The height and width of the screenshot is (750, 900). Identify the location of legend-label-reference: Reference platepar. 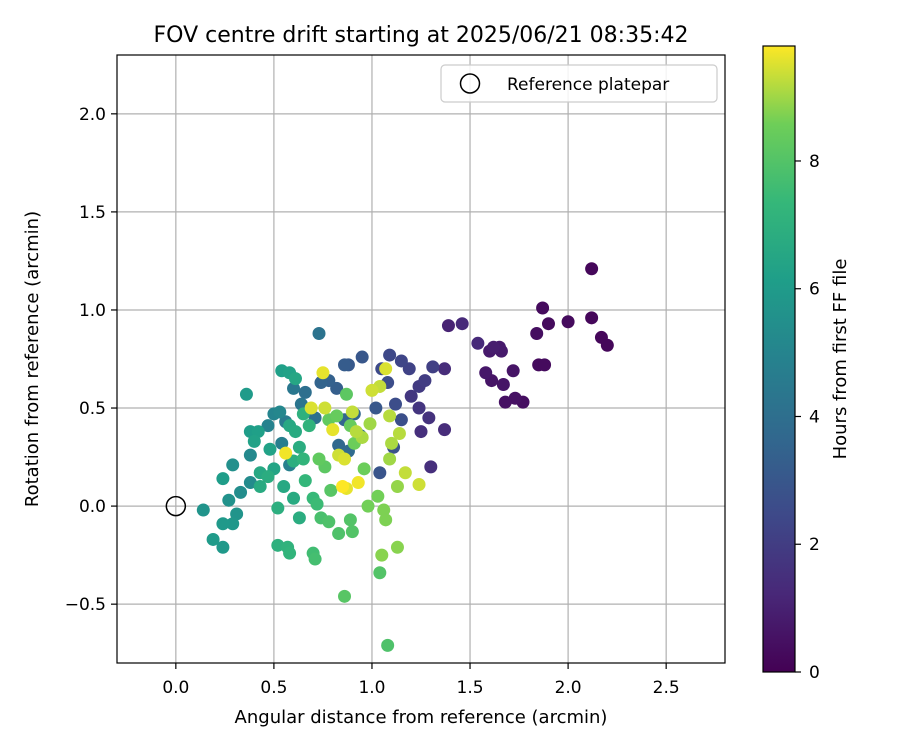
(588, 85).